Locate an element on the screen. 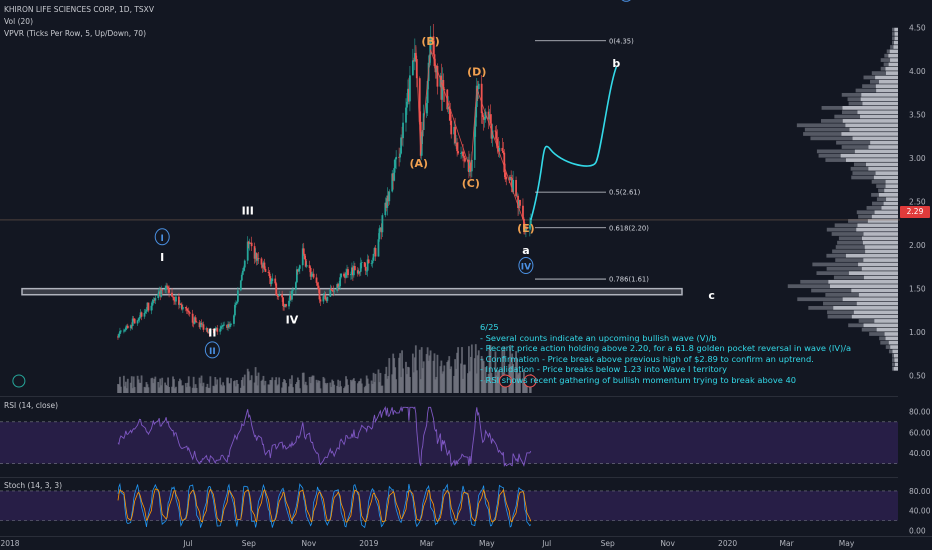  stoch-pane: 0.00 40.00 80.00 is located at coordinates (465, 509).